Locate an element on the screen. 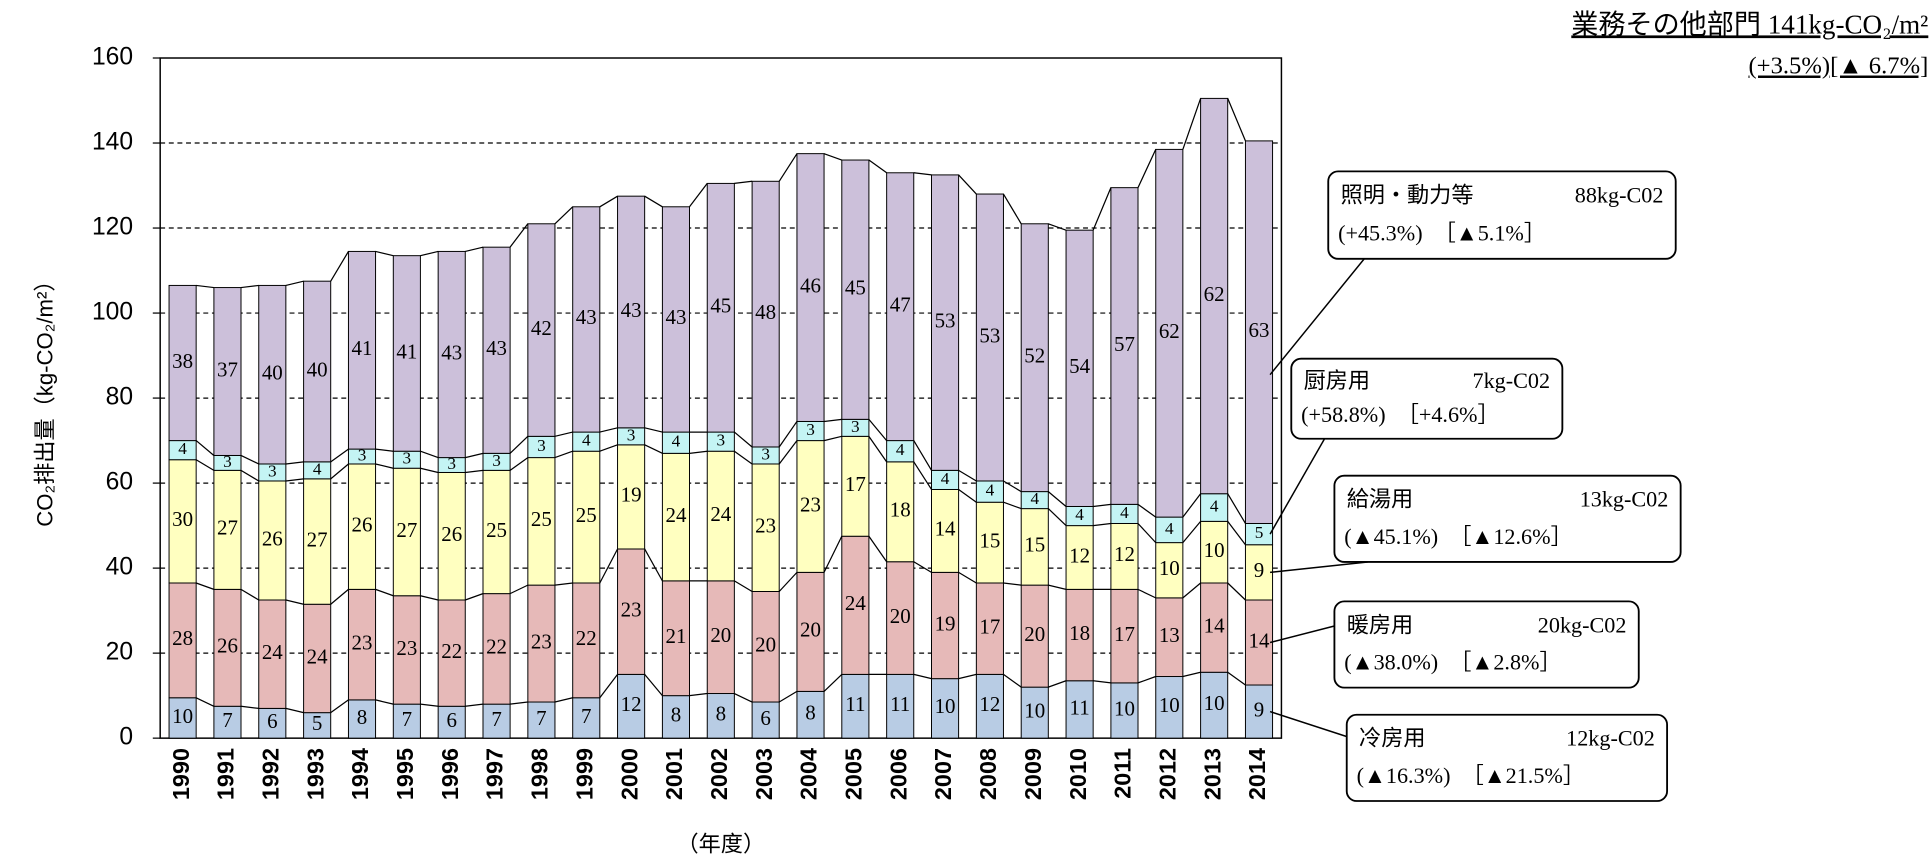 Image resolution: width=1932 pixels, height=859 pixels. value-label: 45 is located at coordinates (720, 306).